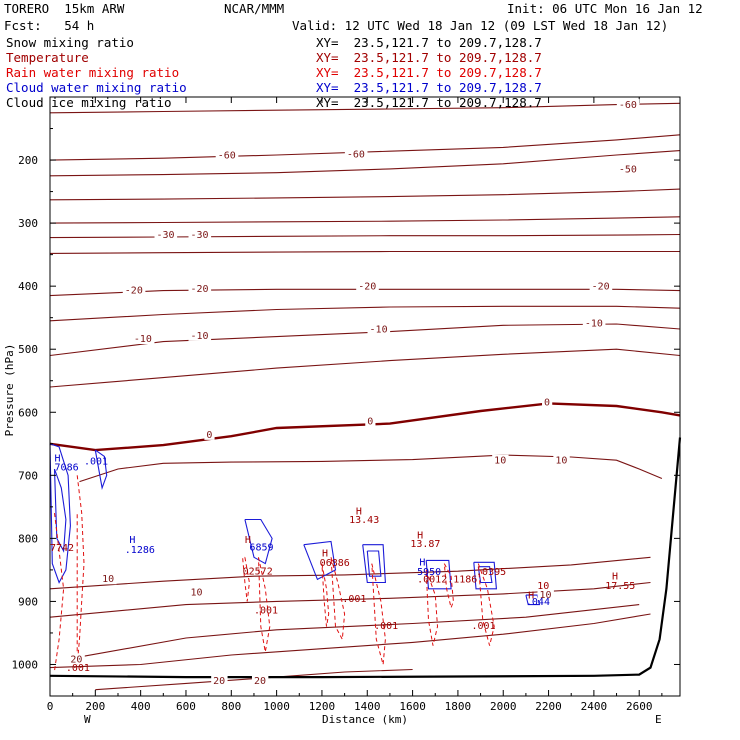 The width and height of the screenshot is (740, 740). I want to click on model-title: TORERO 15km ARW, so click(64, 8).